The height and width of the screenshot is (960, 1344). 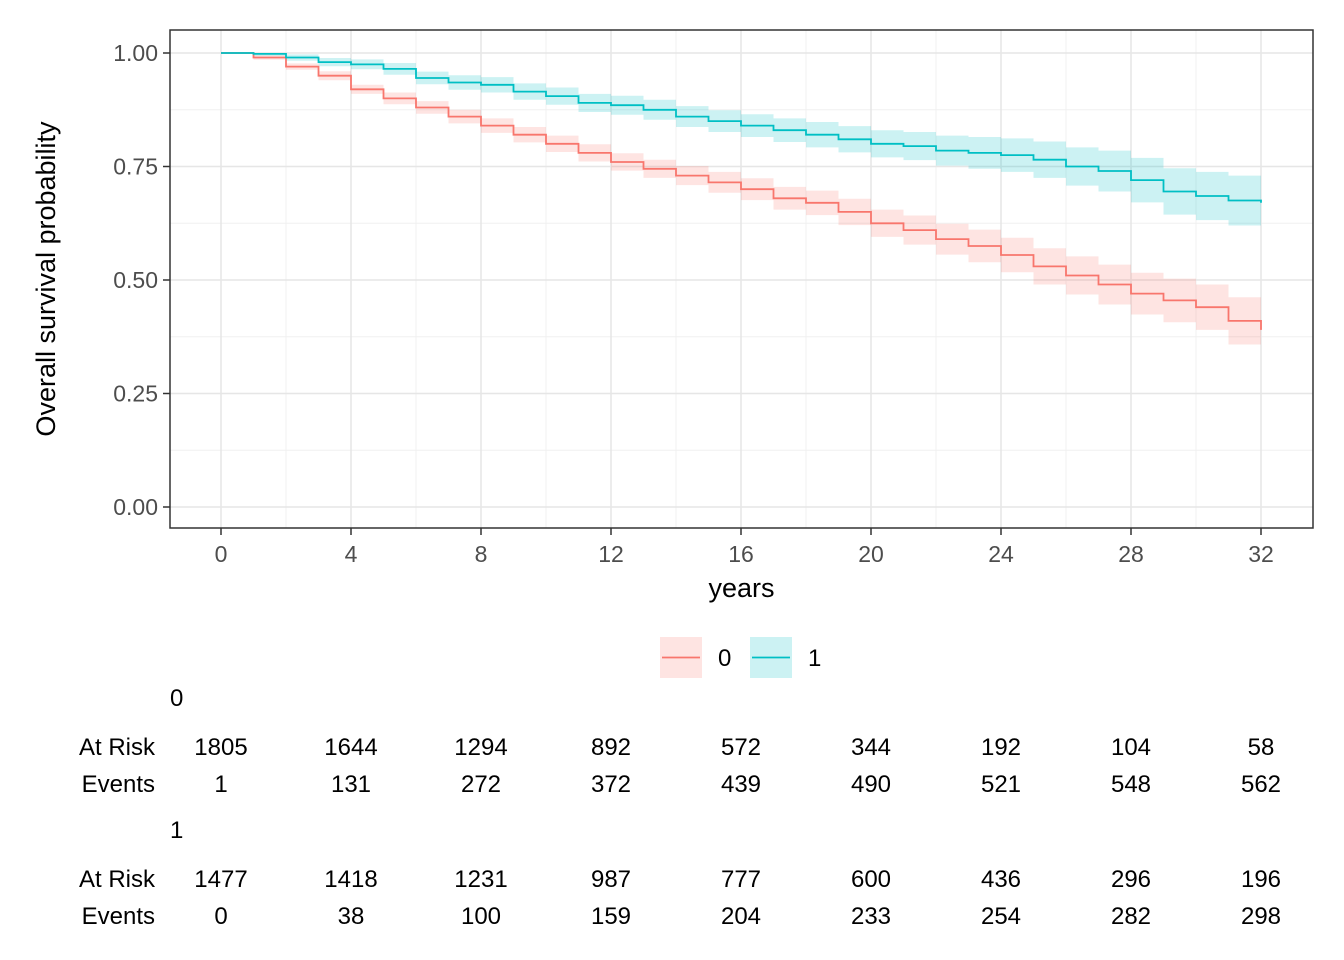 I want to click on risk-cell: 439, so click(x=741, y=784).